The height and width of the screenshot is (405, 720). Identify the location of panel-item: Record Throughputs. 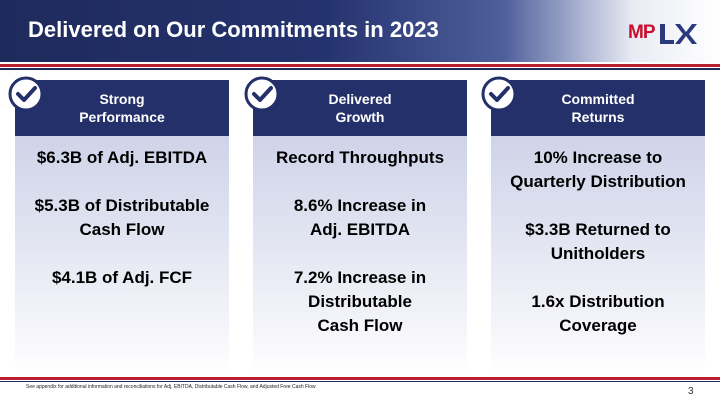
(360, 157).